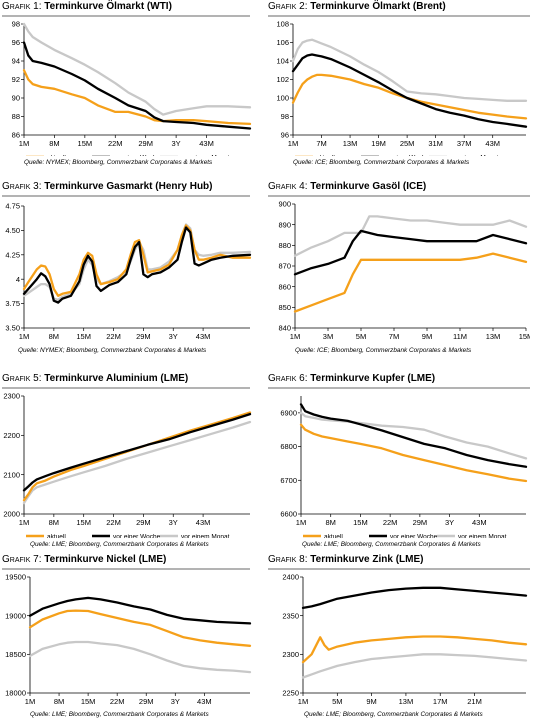 The width and height of the screenshot is (533, 721). I want to click on y-tick-label: 6700, so click(288, 480).